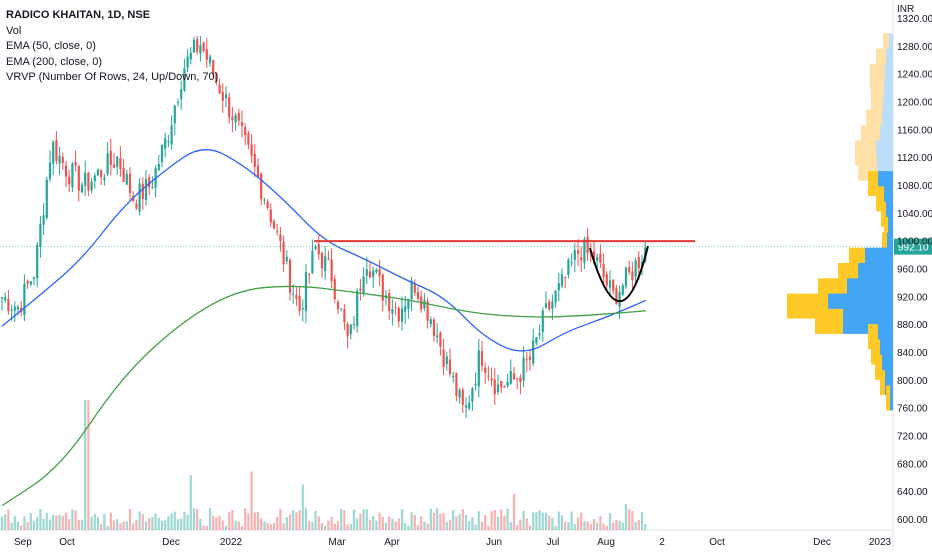 The width and height of the screenshot is (932, 555). Describe the element at coordinates (112, 77) in the screenshot. I see `legend-vrvp: VRVP (Number Of Rows, 24, Up/Down, 70)` at that location.